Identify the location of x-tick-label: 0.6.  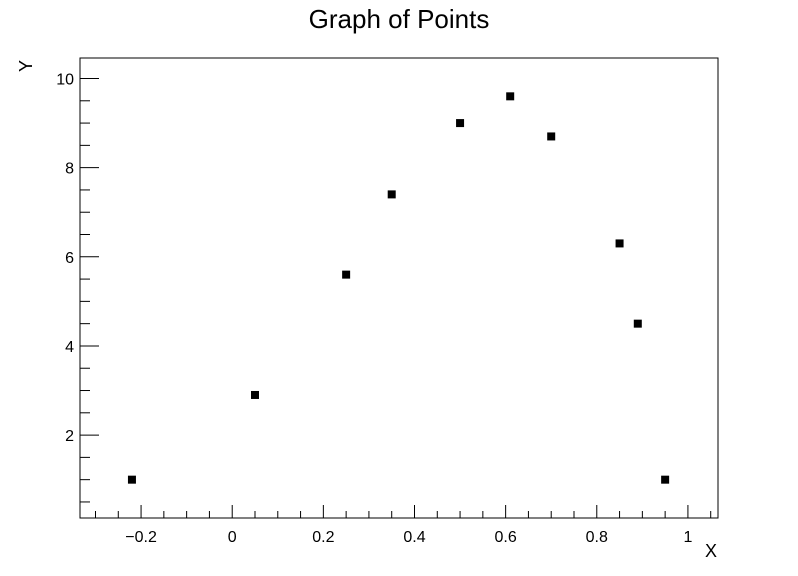
(506, 537).